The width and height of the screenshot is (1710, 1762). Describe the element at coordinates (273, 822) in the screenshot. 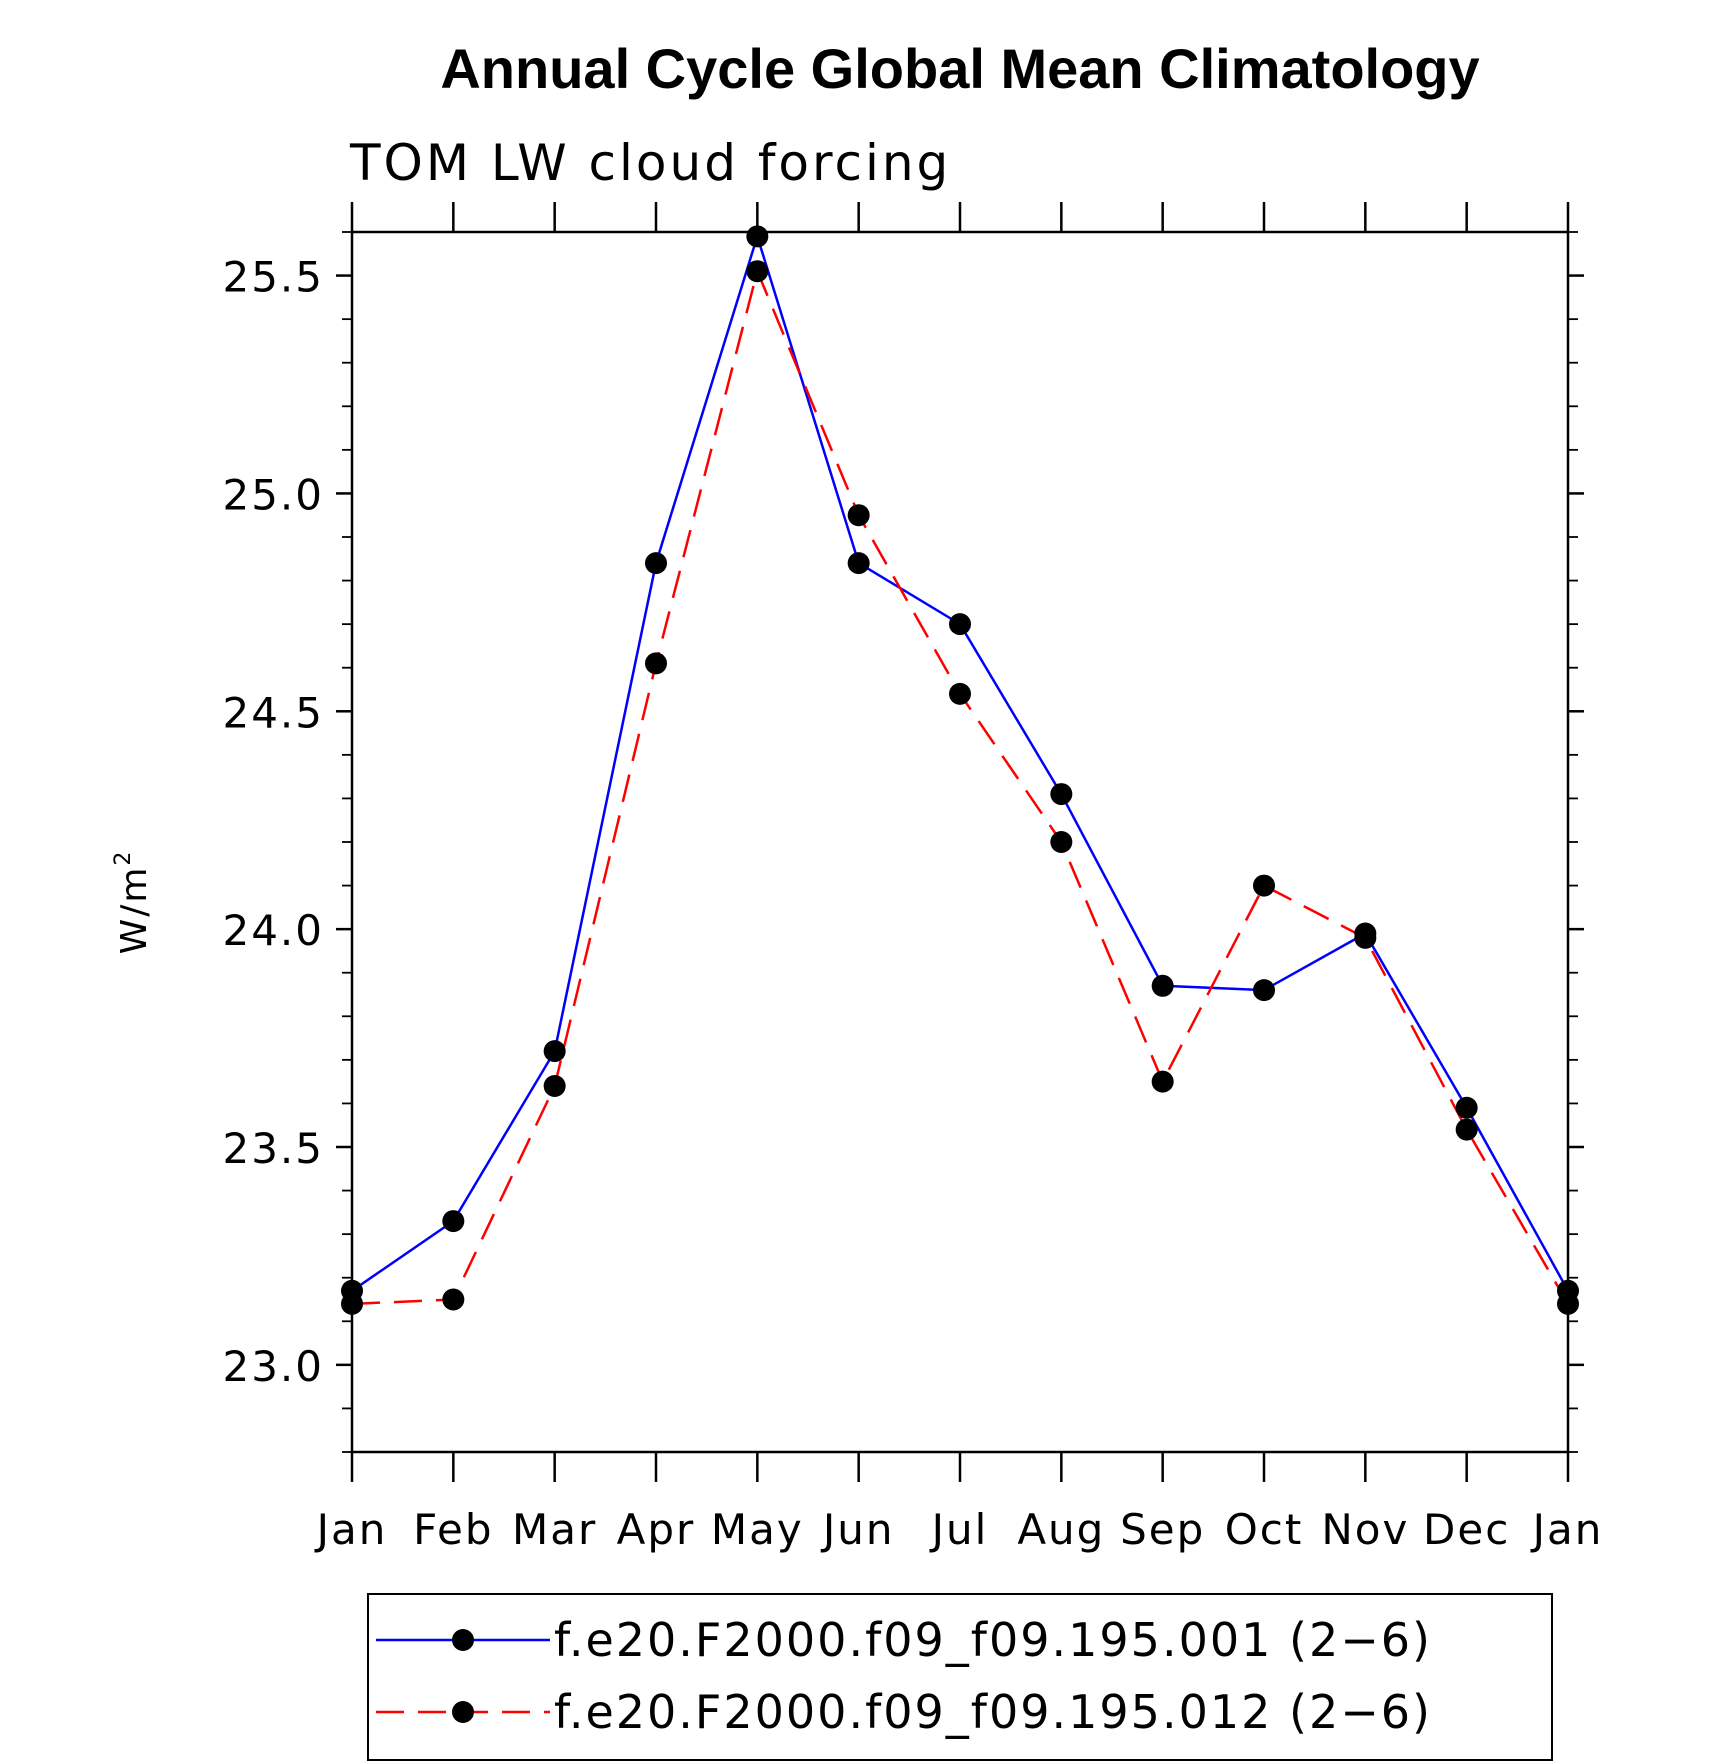

I see `y-tick-labels: 23.0 23.5 24.0 24.5 25.0 25.5` at that location.